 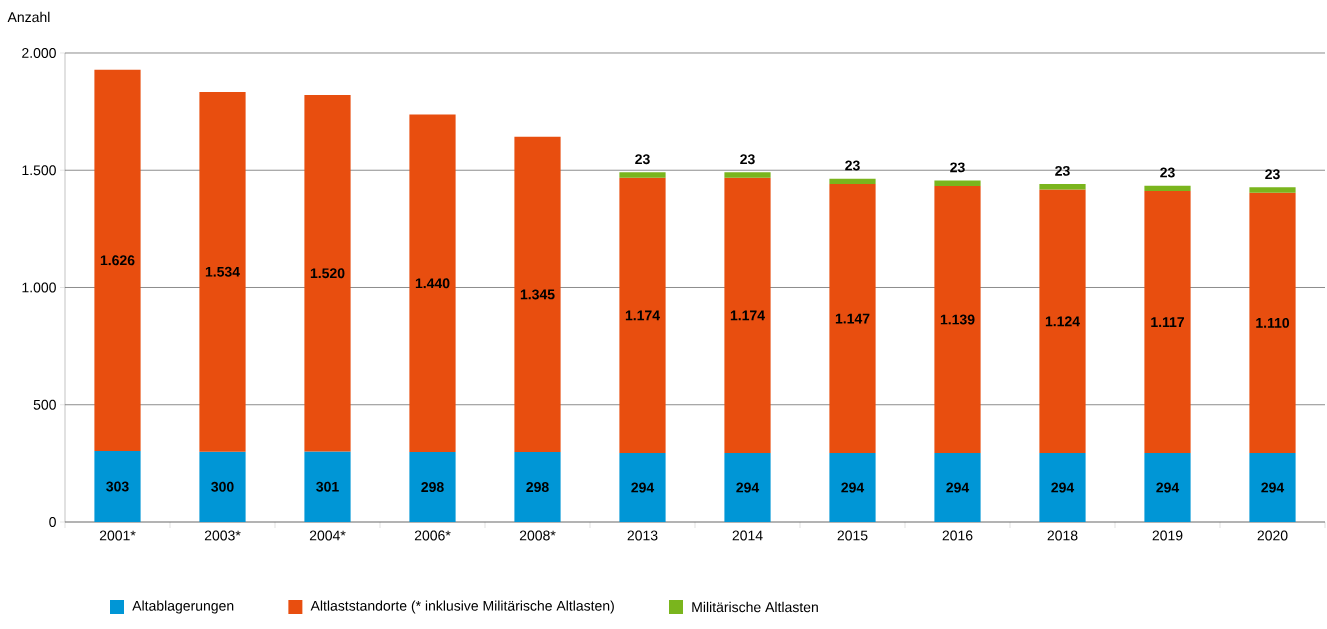 What do you see at coordinates (1272, 535) in the screenshot?
I see `x-tick-label: 2020` at bounding box center [1272, 535].